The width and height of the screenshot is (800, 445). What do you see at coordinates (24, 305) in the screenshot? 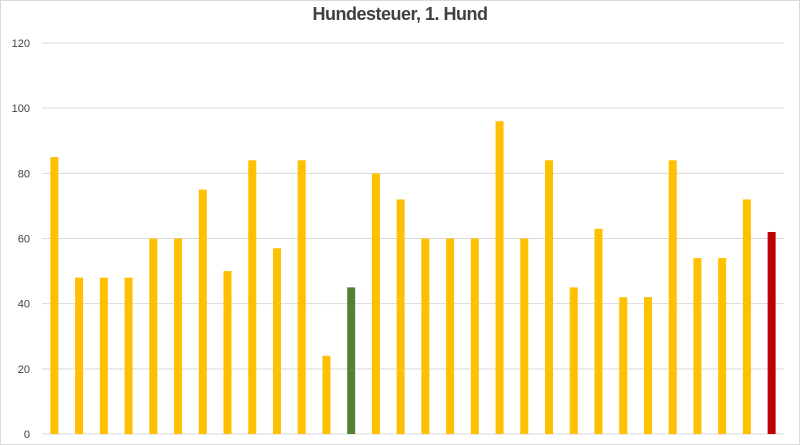
I see `y-tick-label: 40` at bounding box center [24, 305].